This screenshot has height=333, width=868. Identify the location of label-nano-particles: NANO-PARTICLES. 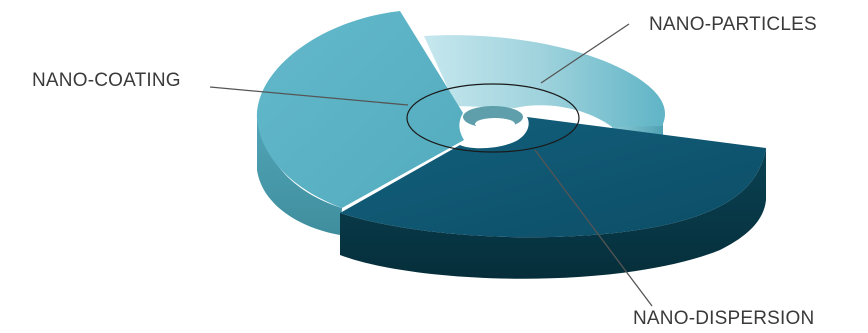
(733, 24).